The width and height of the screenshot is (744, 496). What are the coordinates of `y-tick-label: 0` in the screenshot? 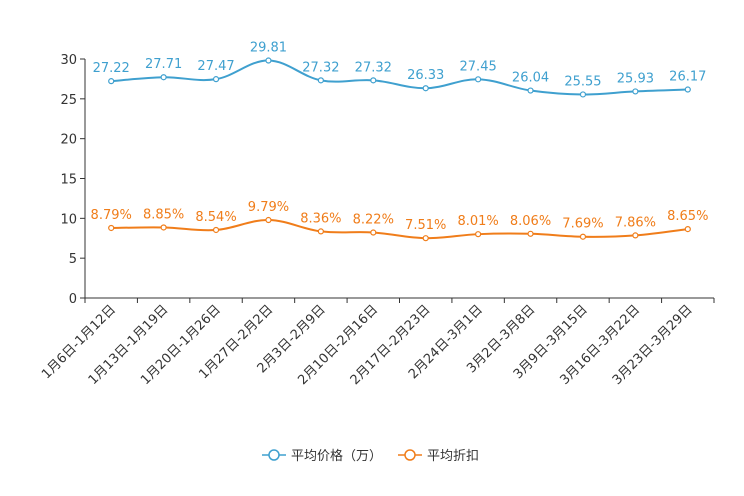 It's located at (73, 299).